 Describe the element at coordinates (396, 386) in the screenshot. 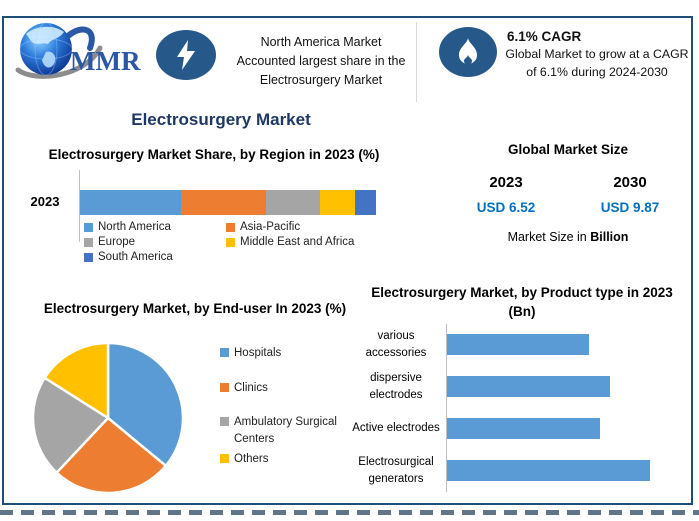

I see `product-label-dispersive-electrodes: dispersive electrodes` at that location.